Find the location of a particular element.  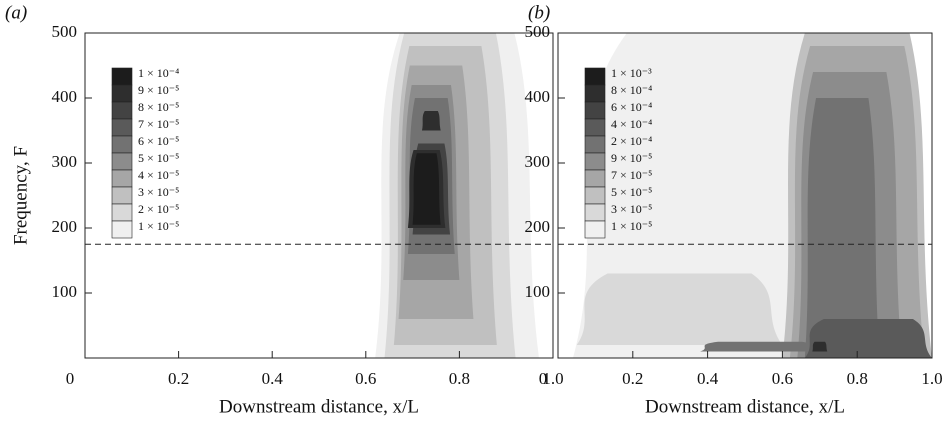

panel-label: (b) is located at coordinates (539, 12).